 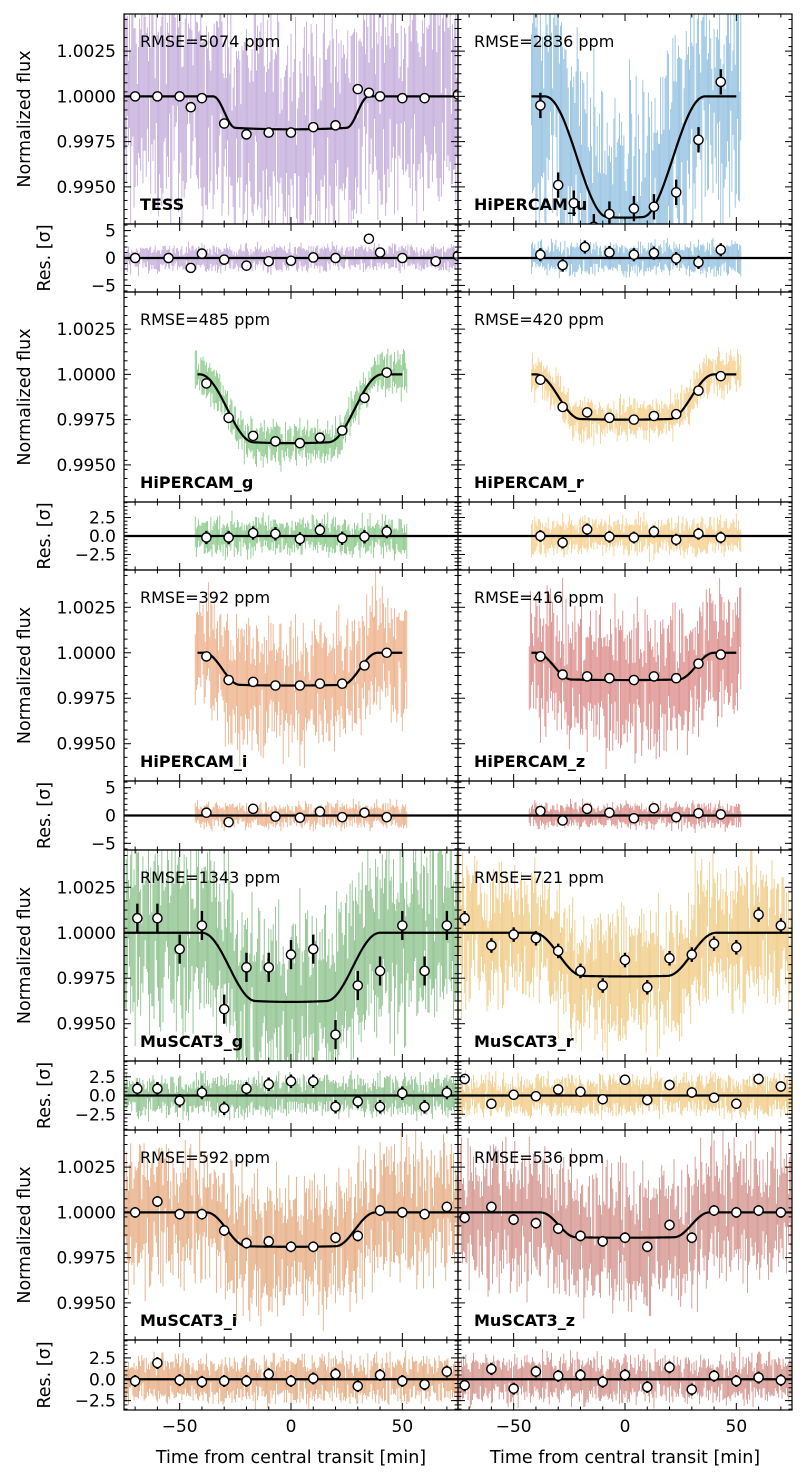 I want to click on flux-tick-label: 1.0000, so click(x=86, y=934).